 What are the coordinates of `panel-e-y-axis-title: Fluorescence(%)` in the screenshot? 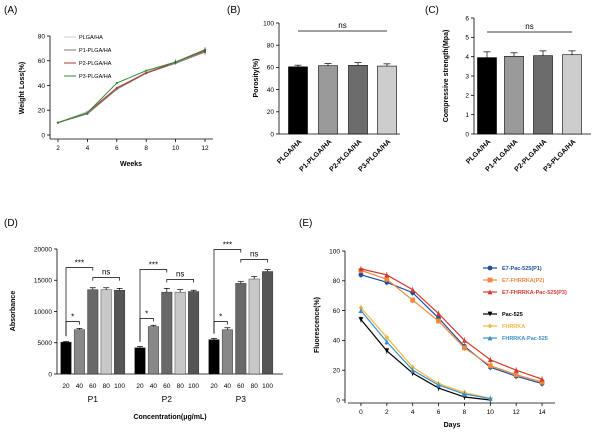 It's located at (317, 325).